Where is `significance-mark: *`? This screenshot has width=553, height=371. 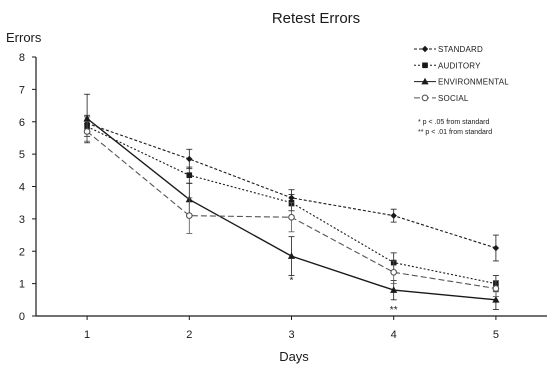 significance-mark: * is located at coordinates (292, 281).